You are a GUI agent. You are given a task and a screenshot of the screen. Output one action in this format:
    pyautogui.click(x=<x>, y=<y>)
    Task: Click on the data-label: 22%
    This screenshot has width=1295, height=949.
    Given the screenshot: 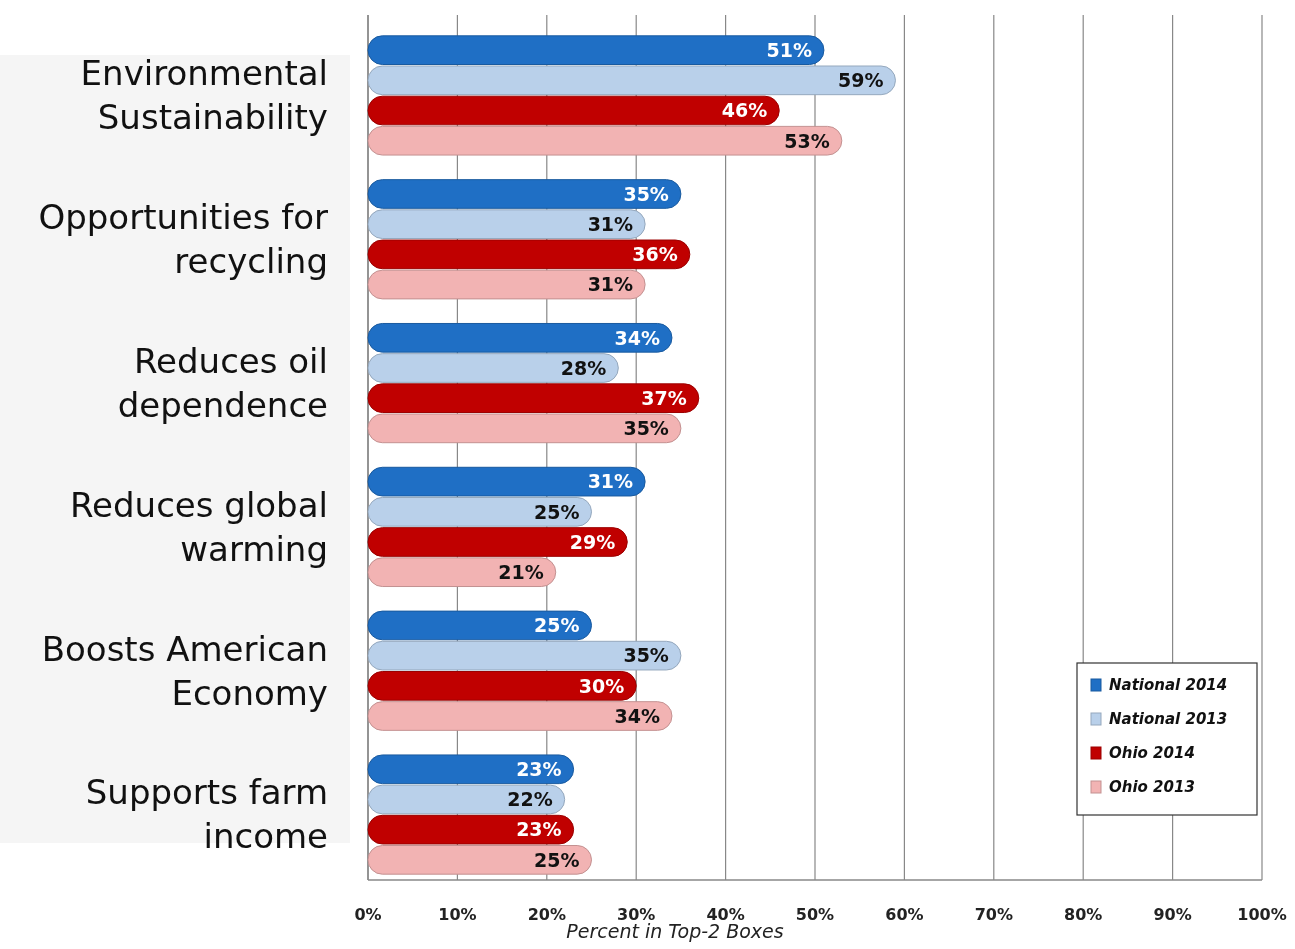 What is the action you would take?
    pyautogui.click(x=530, y=799)
    